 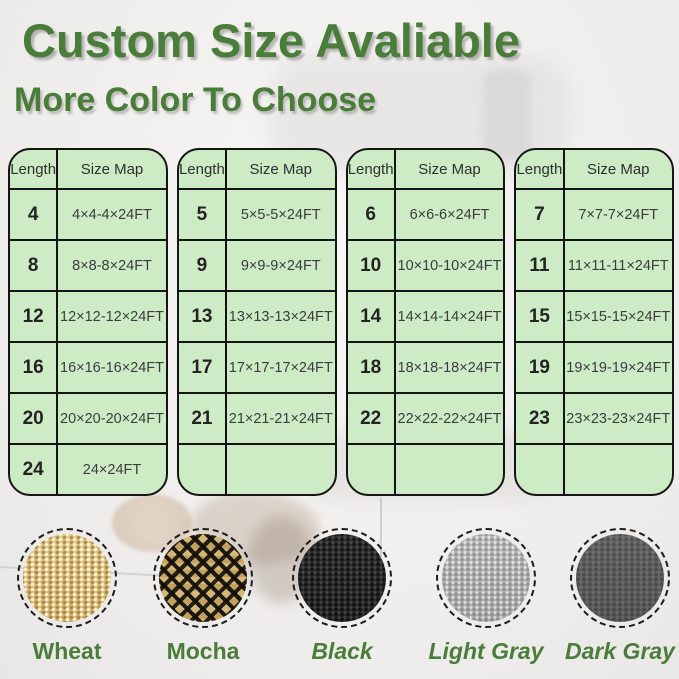 I want to click on dark-gray-fabric-sample-icon, so click(x=620, y=578).